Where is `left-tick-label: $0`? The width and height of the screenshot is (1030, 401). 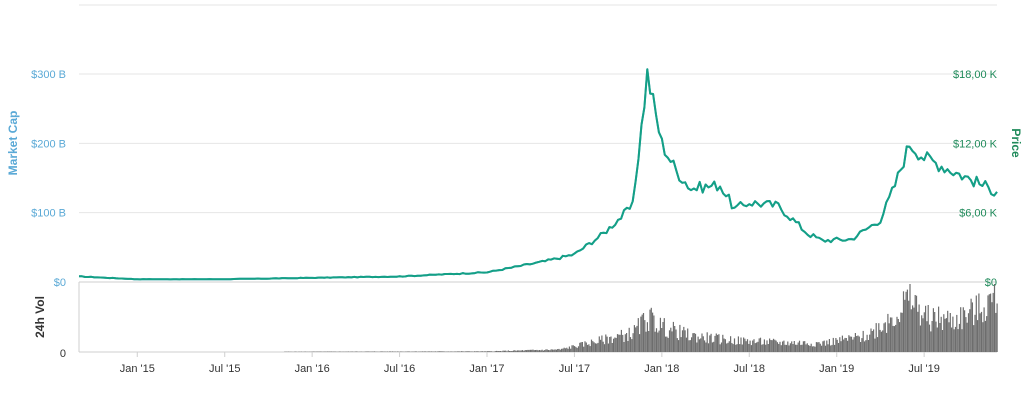
left-tick-label: $0 is located at coordinates (60, 283).